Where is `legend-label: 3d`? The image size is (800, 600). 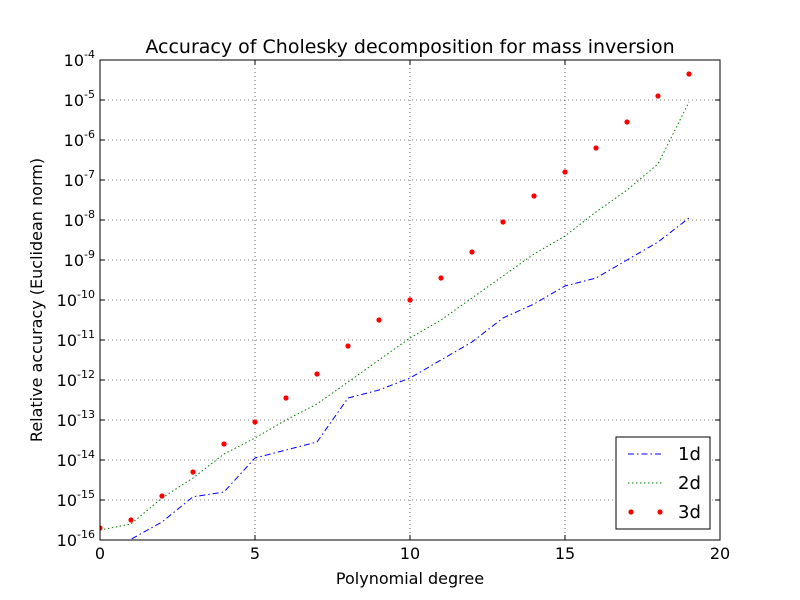 legend-label: 3d is located at coordinates (689, 512).